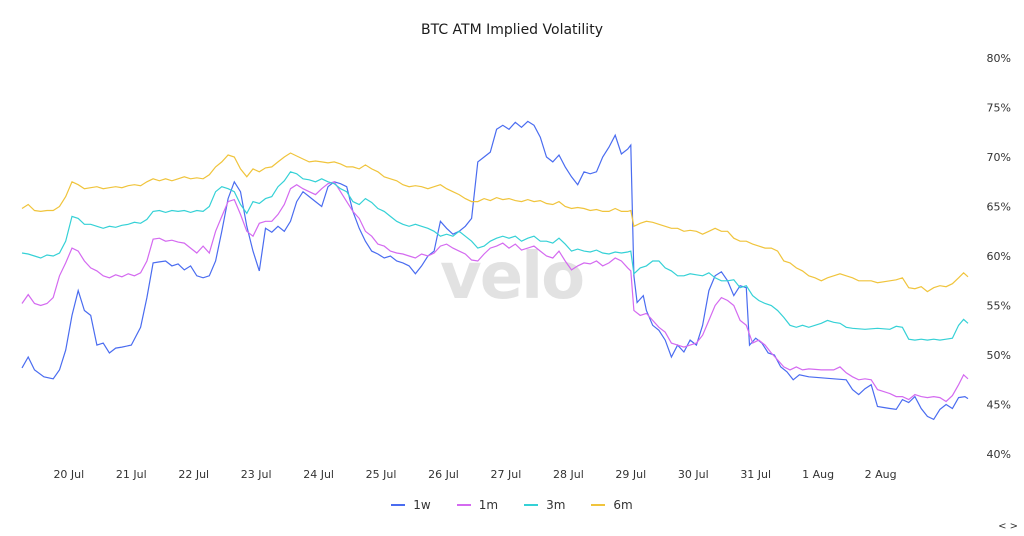 The image size is (1024, 536). What do you see at coordinates (318, 474) in the screenshot?
I see `x-tick-label: 24 Jul` at bounding box center [318, 474].